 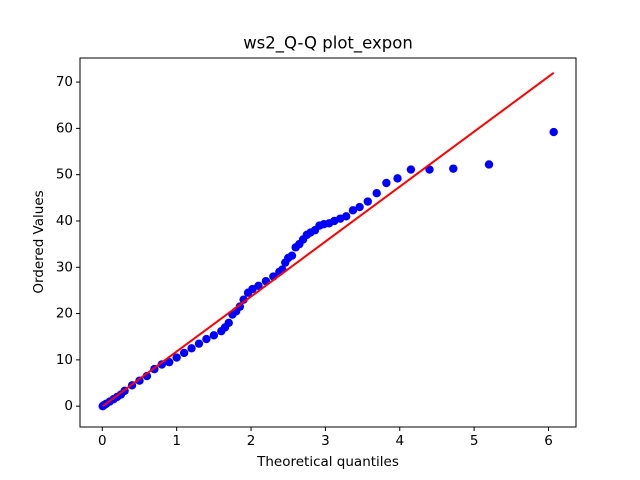 What do you see at coordinates (64, 128) in the screenshot?
I see `y-tick-label: 60` at bounding box center [64, 128].